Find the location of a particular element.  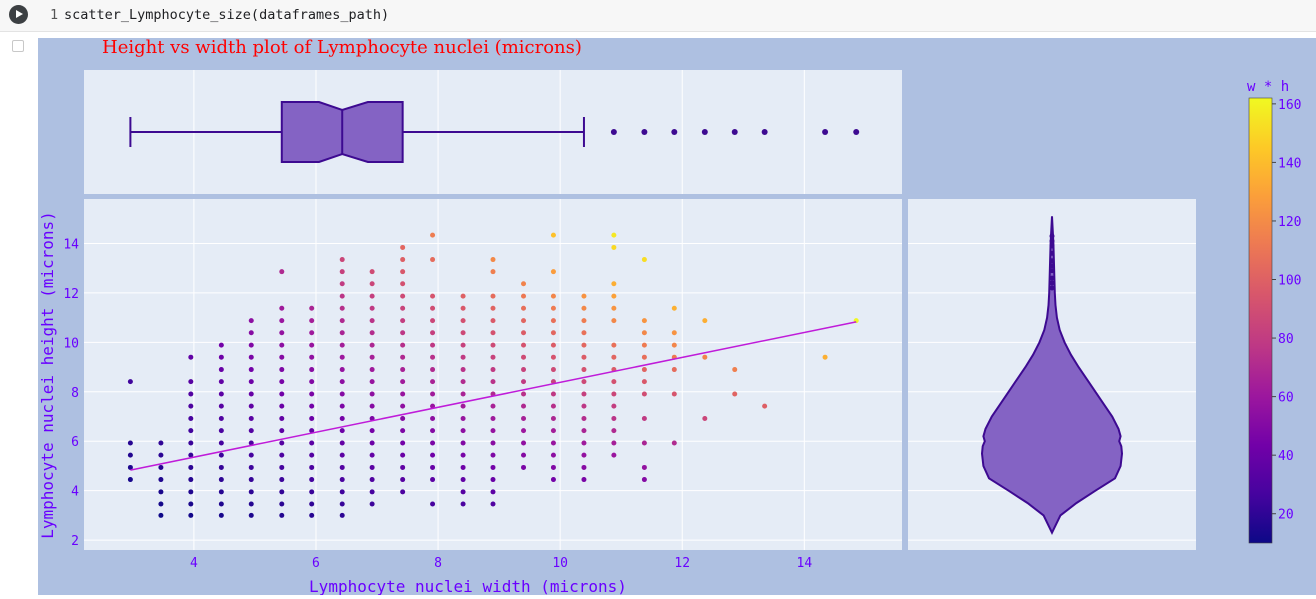

y-tick-label: 12 is located at coordinates (71, 294).